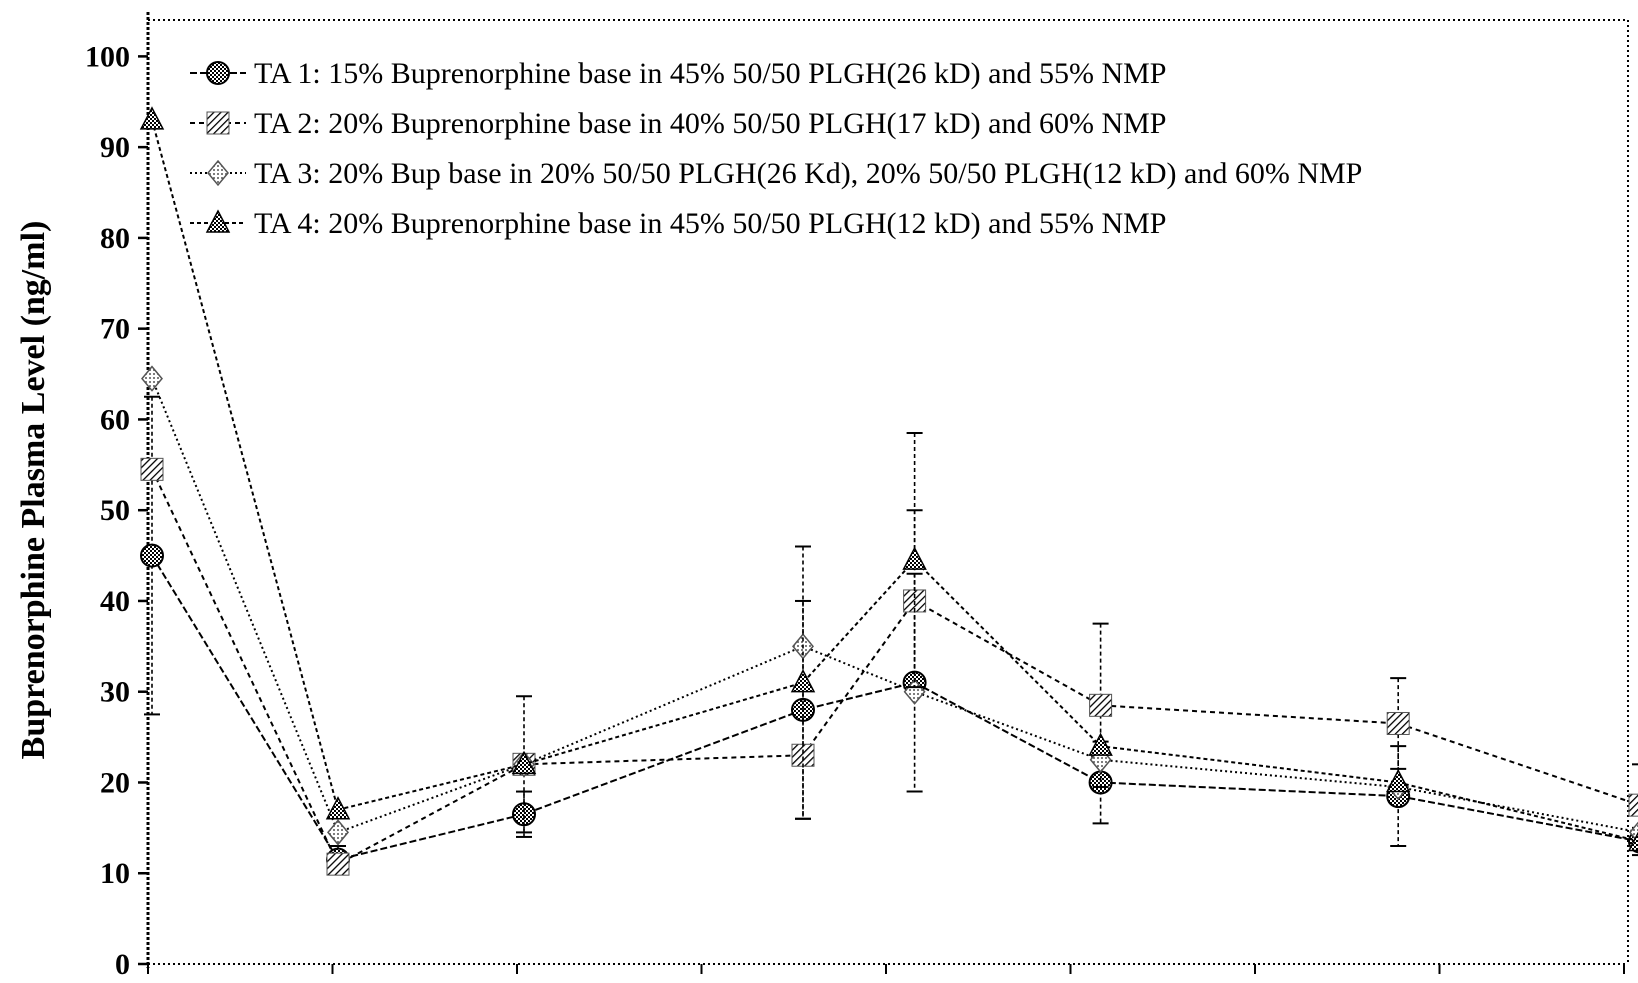 The width and height of the screenshot is (1638, 983). I want to click on y-tick-label: 20, so click(115, 782).